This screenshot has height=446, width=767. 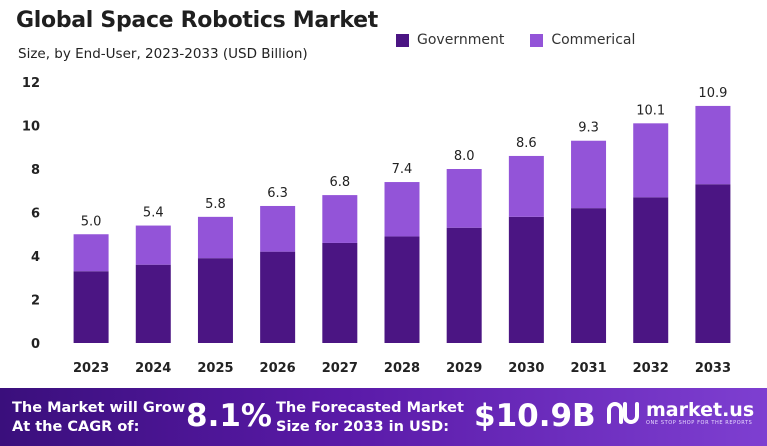 I want to click on market-us-logo-icon, so click(x=623, y=413).